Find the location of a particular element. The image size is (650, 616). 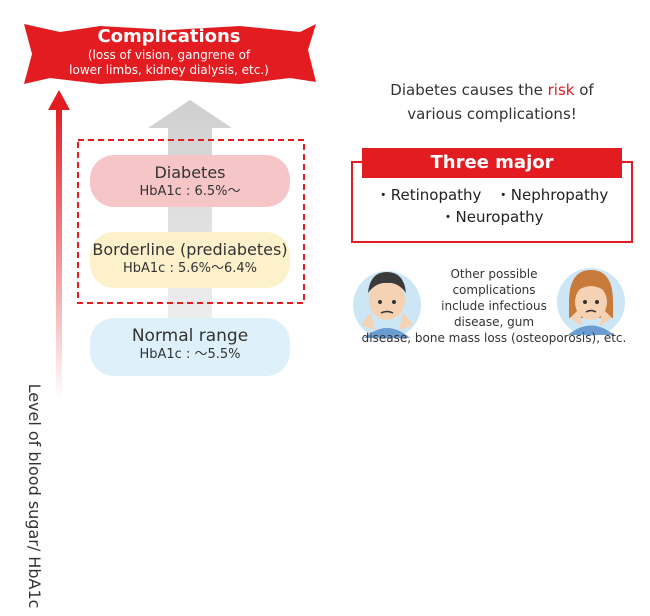

complications-banner is located at coordinates (170, 54).